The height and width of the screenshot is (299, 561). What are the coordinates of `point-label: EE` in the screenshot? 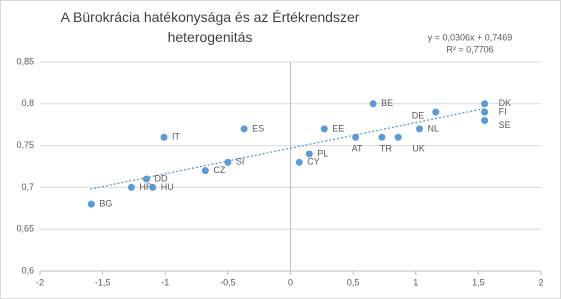 It's located at (338, 128).